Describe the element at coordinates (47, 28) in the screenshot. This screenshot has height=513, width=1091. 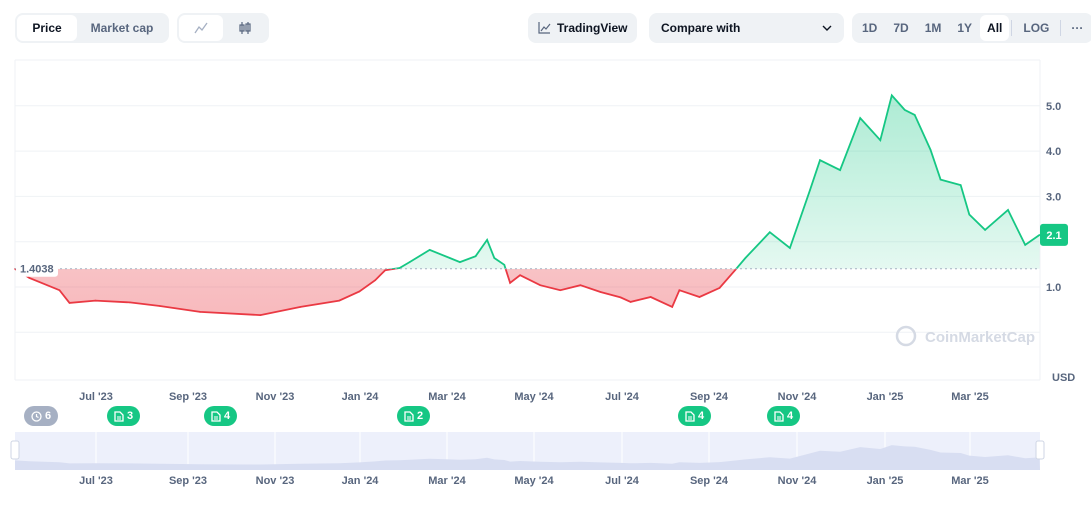
I see `tab-price: Price` at that location.